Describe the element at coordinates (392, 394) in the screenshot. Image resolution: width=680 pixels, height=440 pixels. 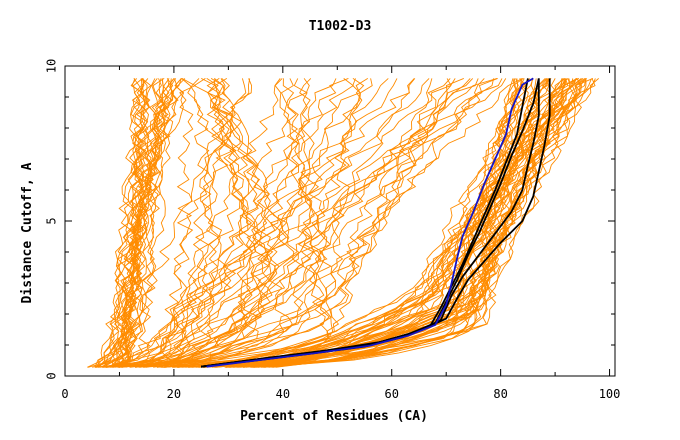
I see `x-tick-label: 60` at that location.